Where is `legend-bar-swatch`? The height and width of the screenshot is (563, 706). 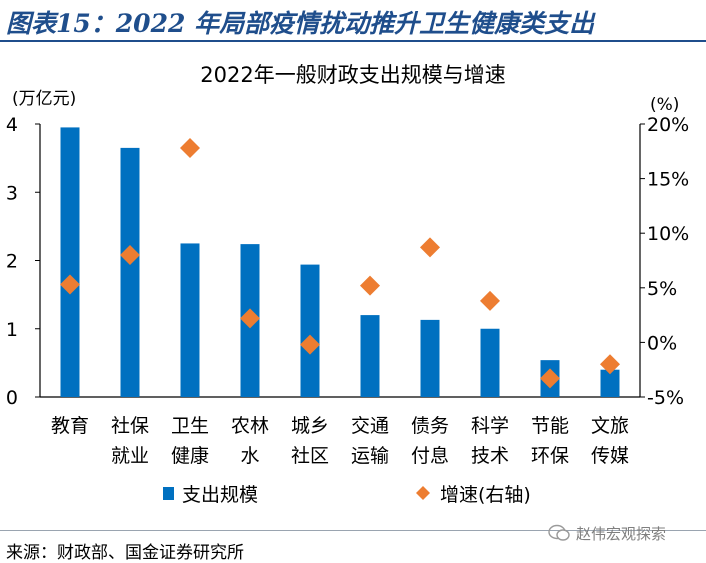 legend-bar-swatch is located at coordinates (168, 493).